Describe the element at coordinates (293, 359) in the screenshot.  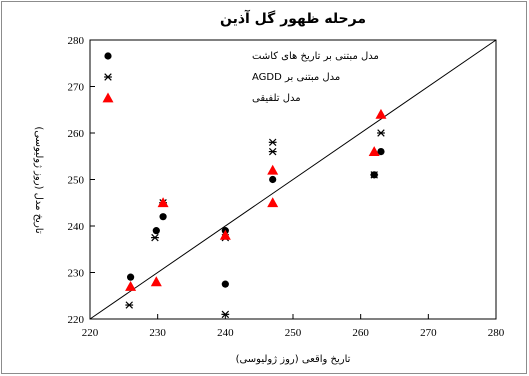
I see `x-axis-label: تاریخ واقعی (روز ژولیوسی)` at that location.